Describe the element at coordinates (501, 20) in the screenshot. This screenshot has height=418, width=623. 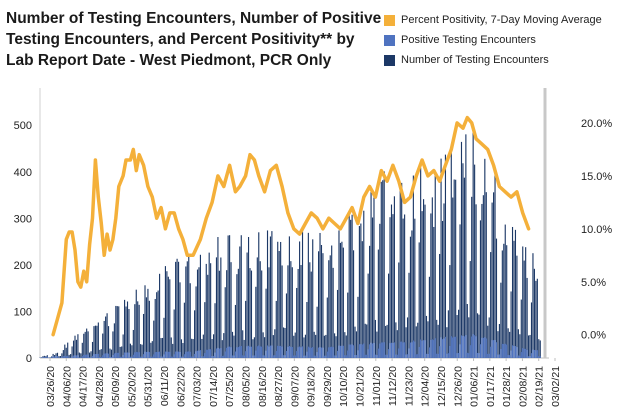
I see `legend-label-percent-positivity: Percent Positivity, 7-Day Moving Average` at that location.